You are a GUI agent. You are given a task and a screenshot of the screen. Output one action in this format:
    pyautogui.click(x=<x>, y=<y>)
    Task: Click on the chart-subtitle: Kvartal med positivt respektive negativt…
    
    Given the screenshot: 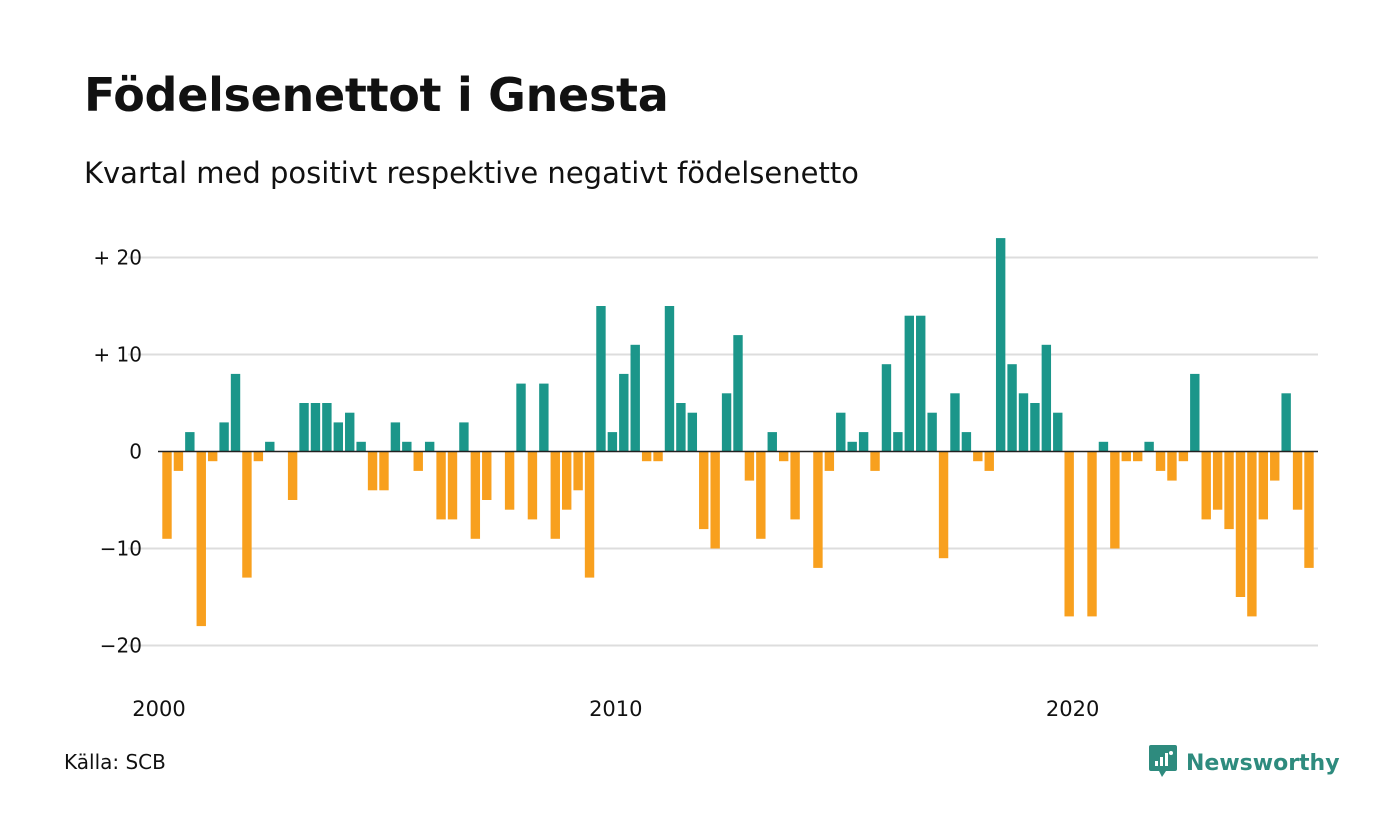 What is the action you would take?
    pyautogui.click(x=471, y=173)
    